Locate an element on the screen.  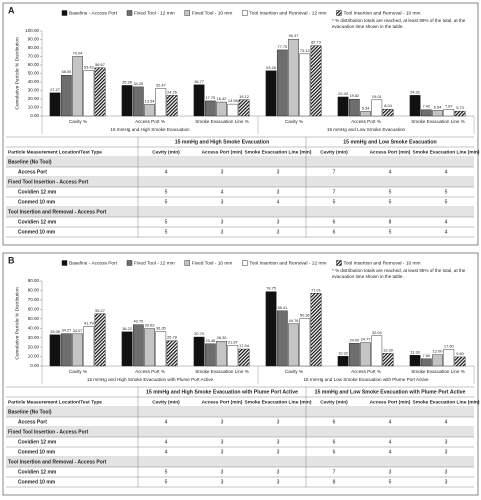
value-label: 36.22 is located at coordinates (127, 328).